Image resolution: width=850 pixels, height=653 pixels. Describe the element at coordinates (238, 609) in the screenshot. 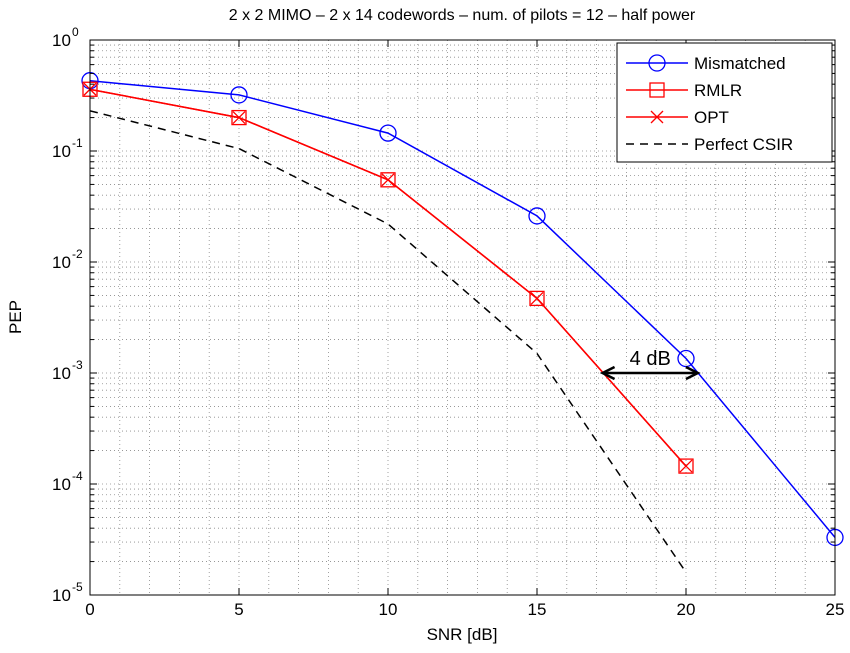

I see `x-tick-label: 5` at that location.